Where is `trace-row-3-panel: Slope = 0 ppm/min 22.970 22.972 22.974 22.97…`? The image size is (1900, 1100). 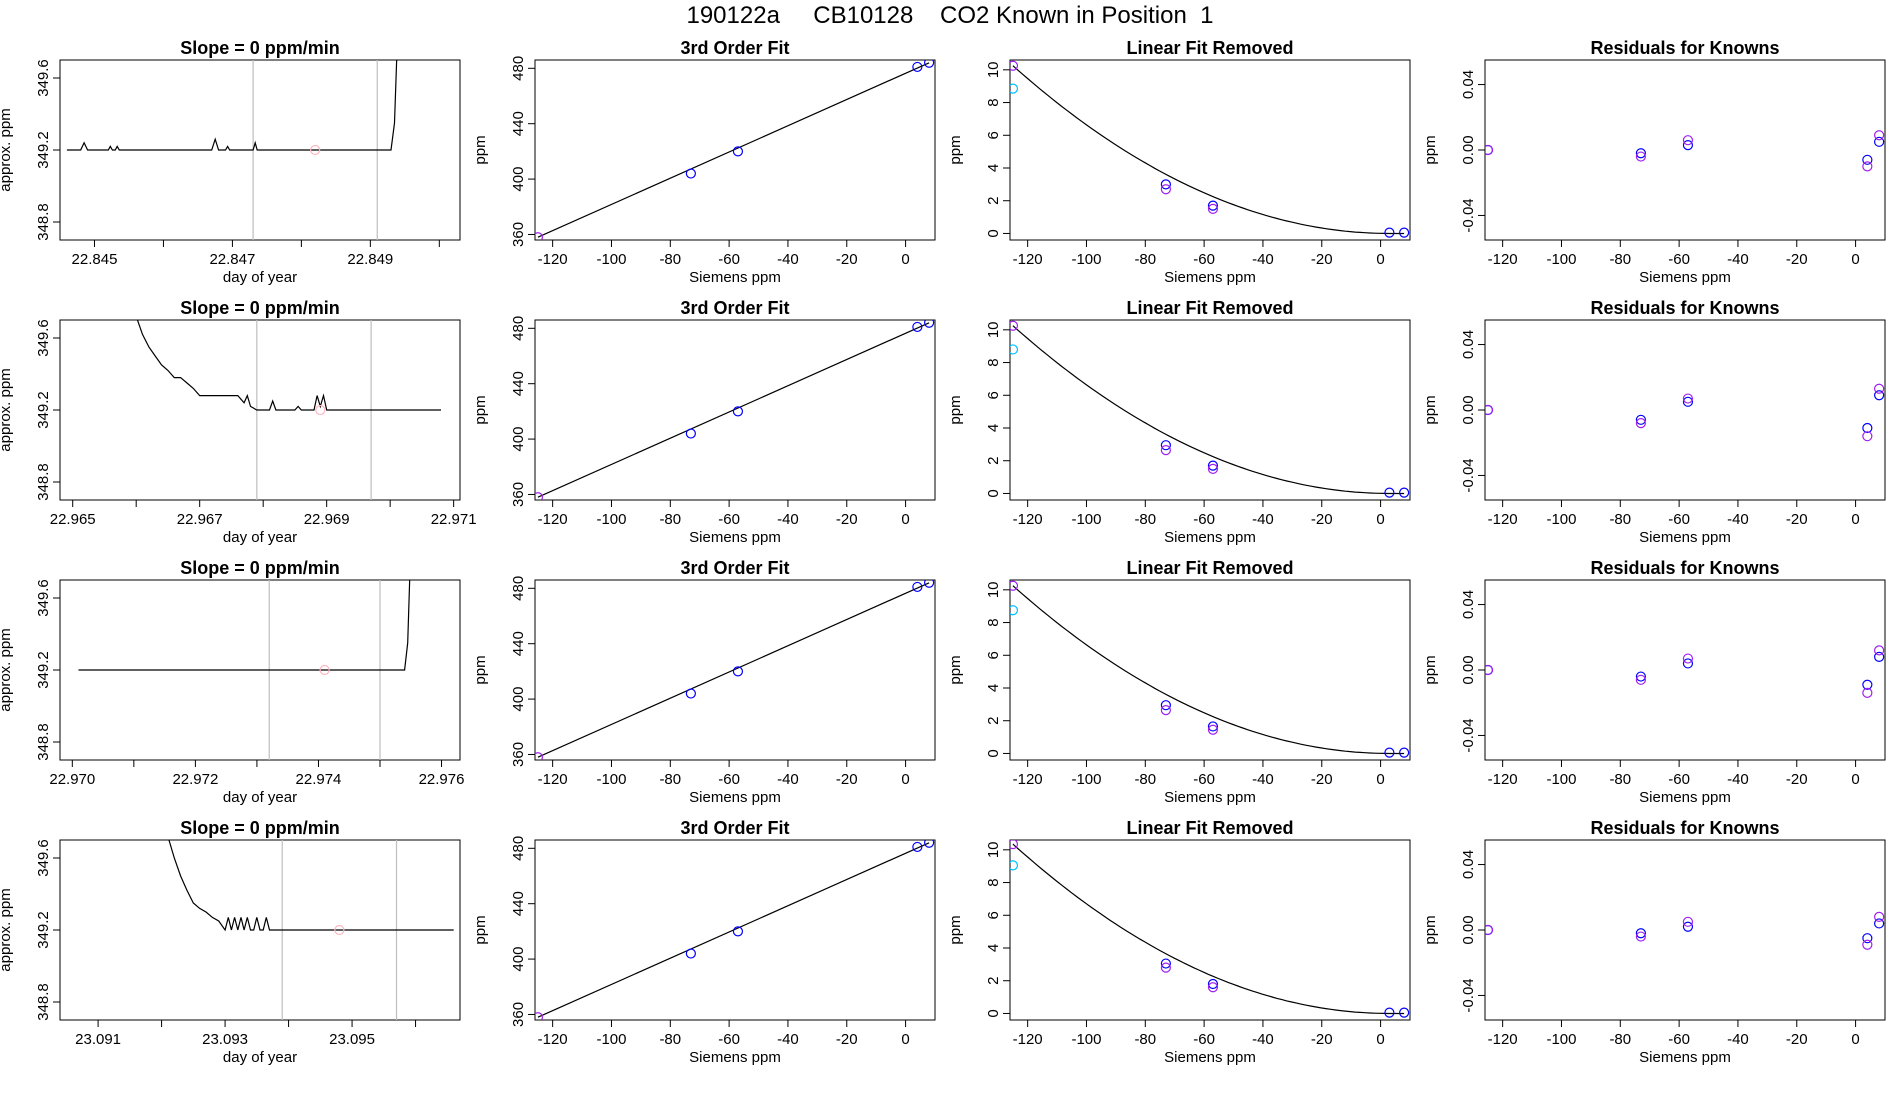 trace-row-3-panel: Slope = 0 ppm/min 22.970 22.972 22.974 22.97… is located at coordinates (232, 682).